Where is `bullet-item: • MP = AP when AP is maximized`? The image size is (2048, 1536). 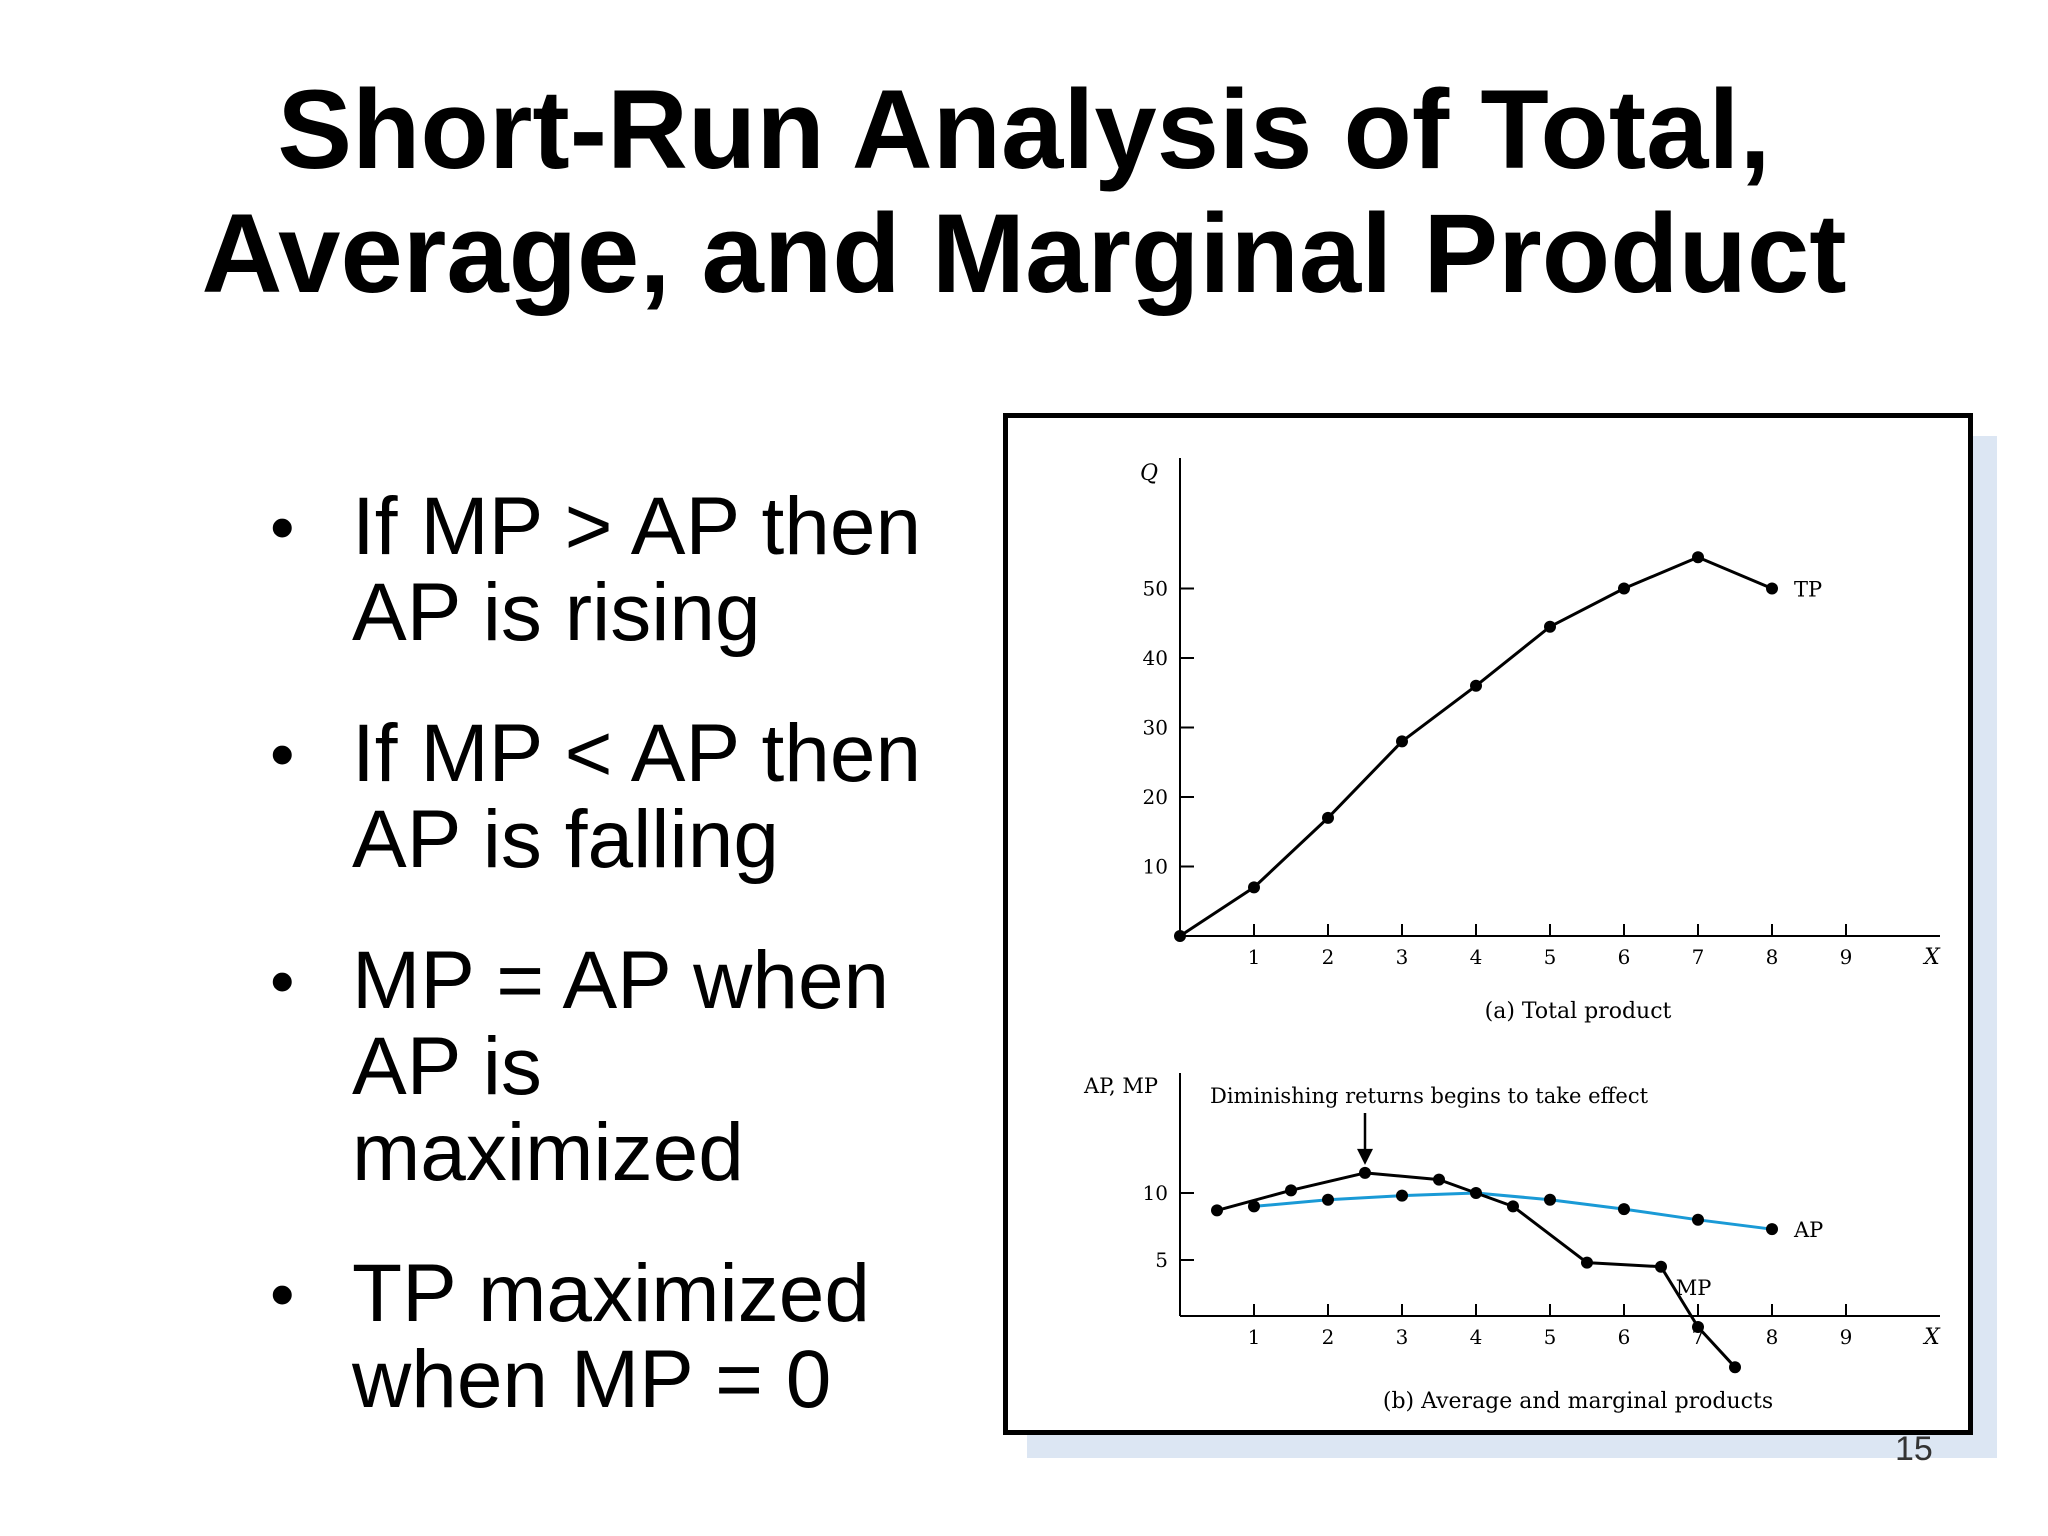
bullet-item: • MP = AP when AP is maximized is located at coordinates (610, 1067).